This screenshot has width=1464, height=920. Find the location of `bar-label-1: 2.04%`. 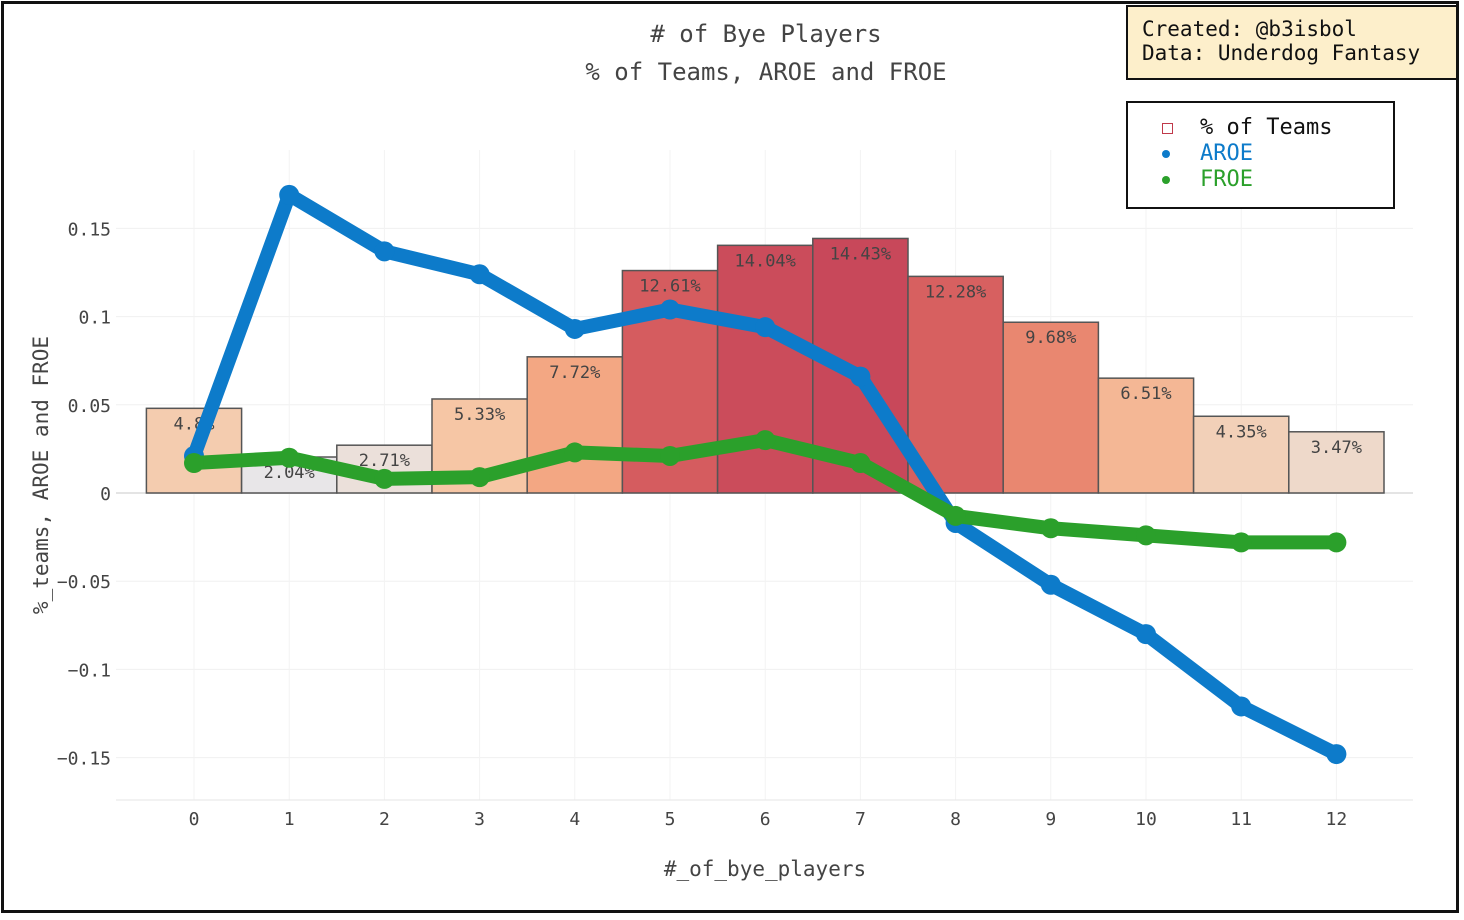

bar-label-1: 2.04% is located at coordinates (289, 473).